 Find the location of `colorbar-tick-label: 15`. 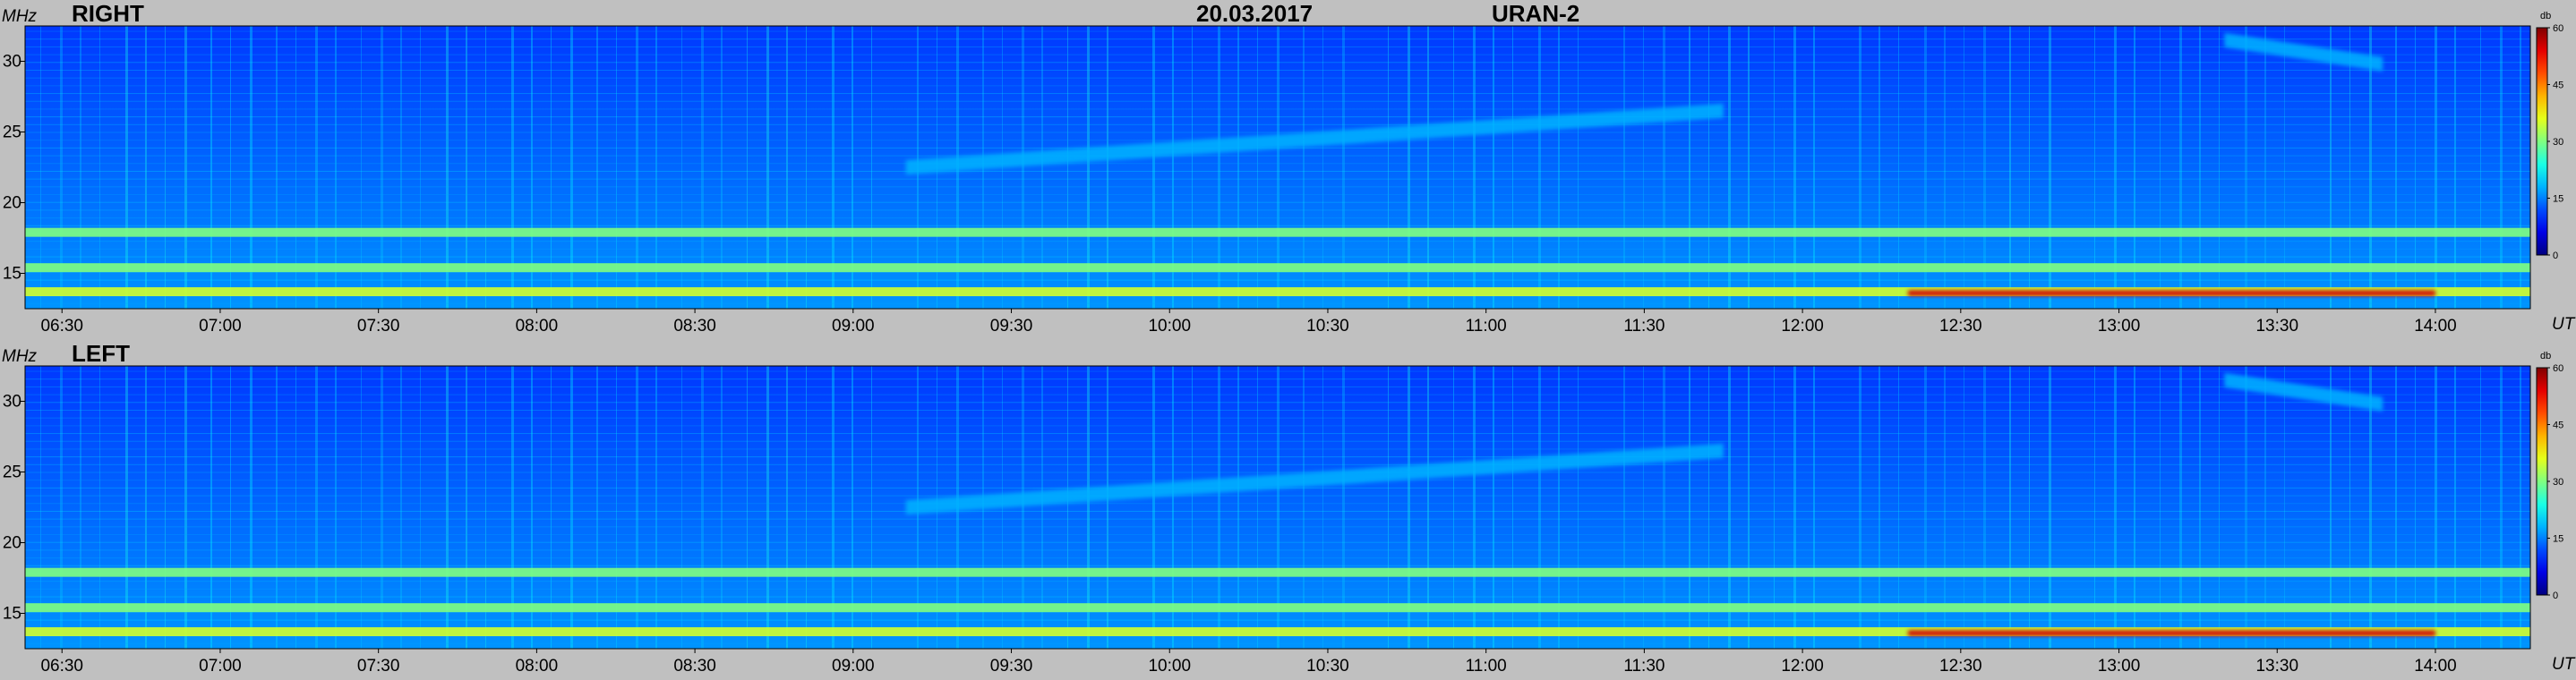

colorbar-tick-label: 15 is located at coordinates (2558, 539).